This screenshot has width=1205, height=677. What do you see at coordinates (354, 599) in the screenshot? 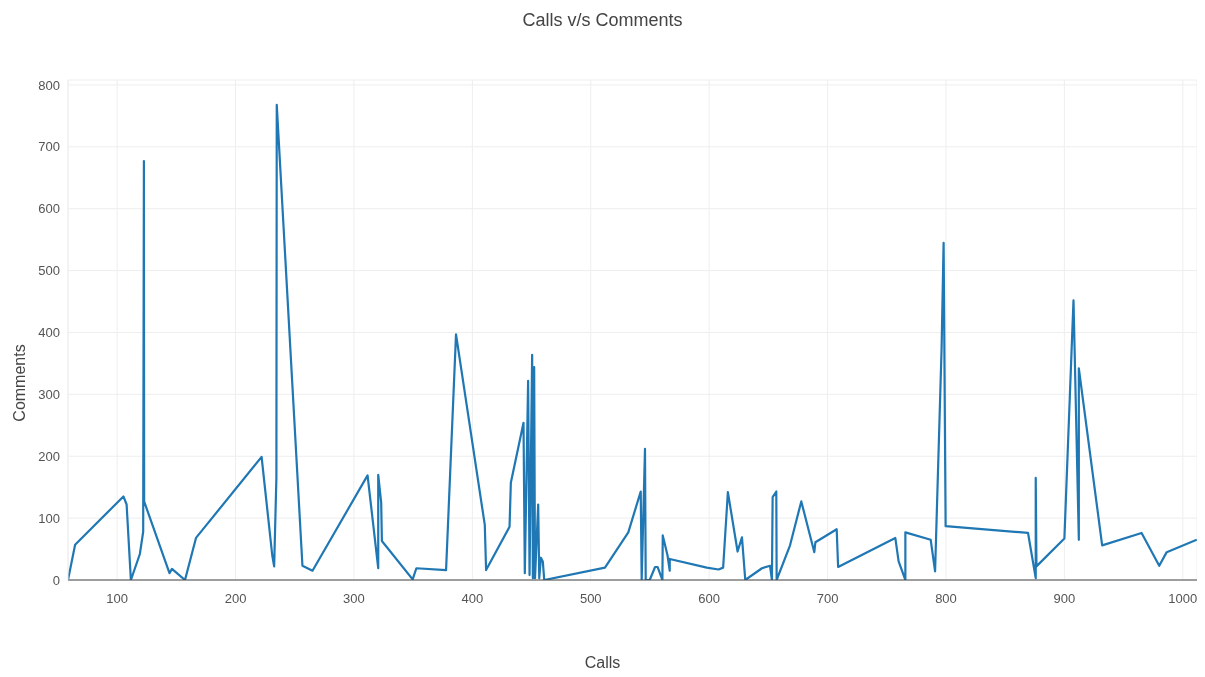
I see `x-tick-label: 300` at bounding box center [354, 599].